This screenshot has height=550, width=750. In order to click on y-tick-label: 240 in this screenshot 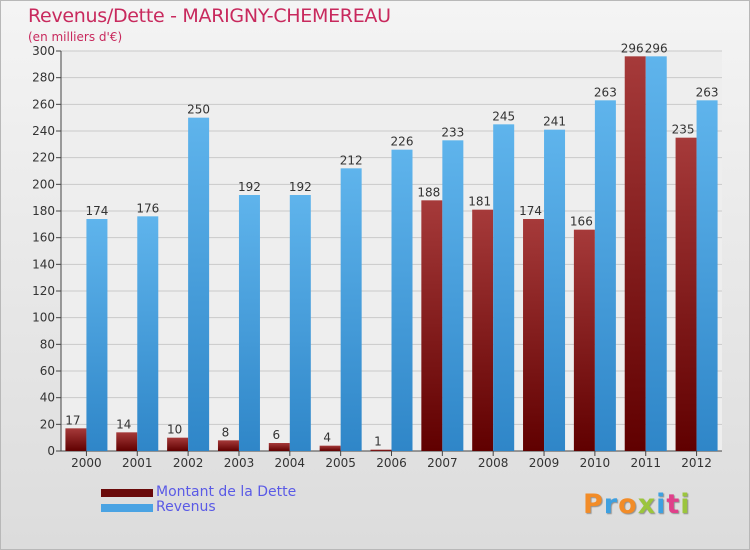, I will do `click(43, 131)`.